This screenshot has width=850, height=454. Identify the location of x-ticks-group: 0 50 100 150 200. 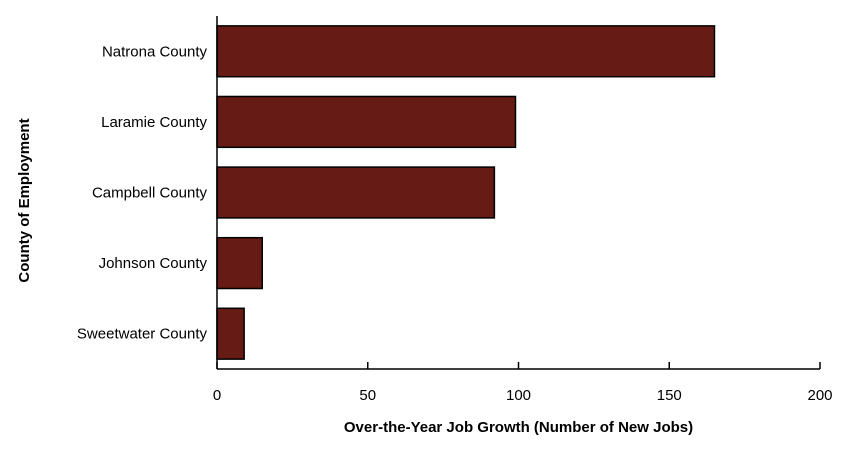
(523, 383).